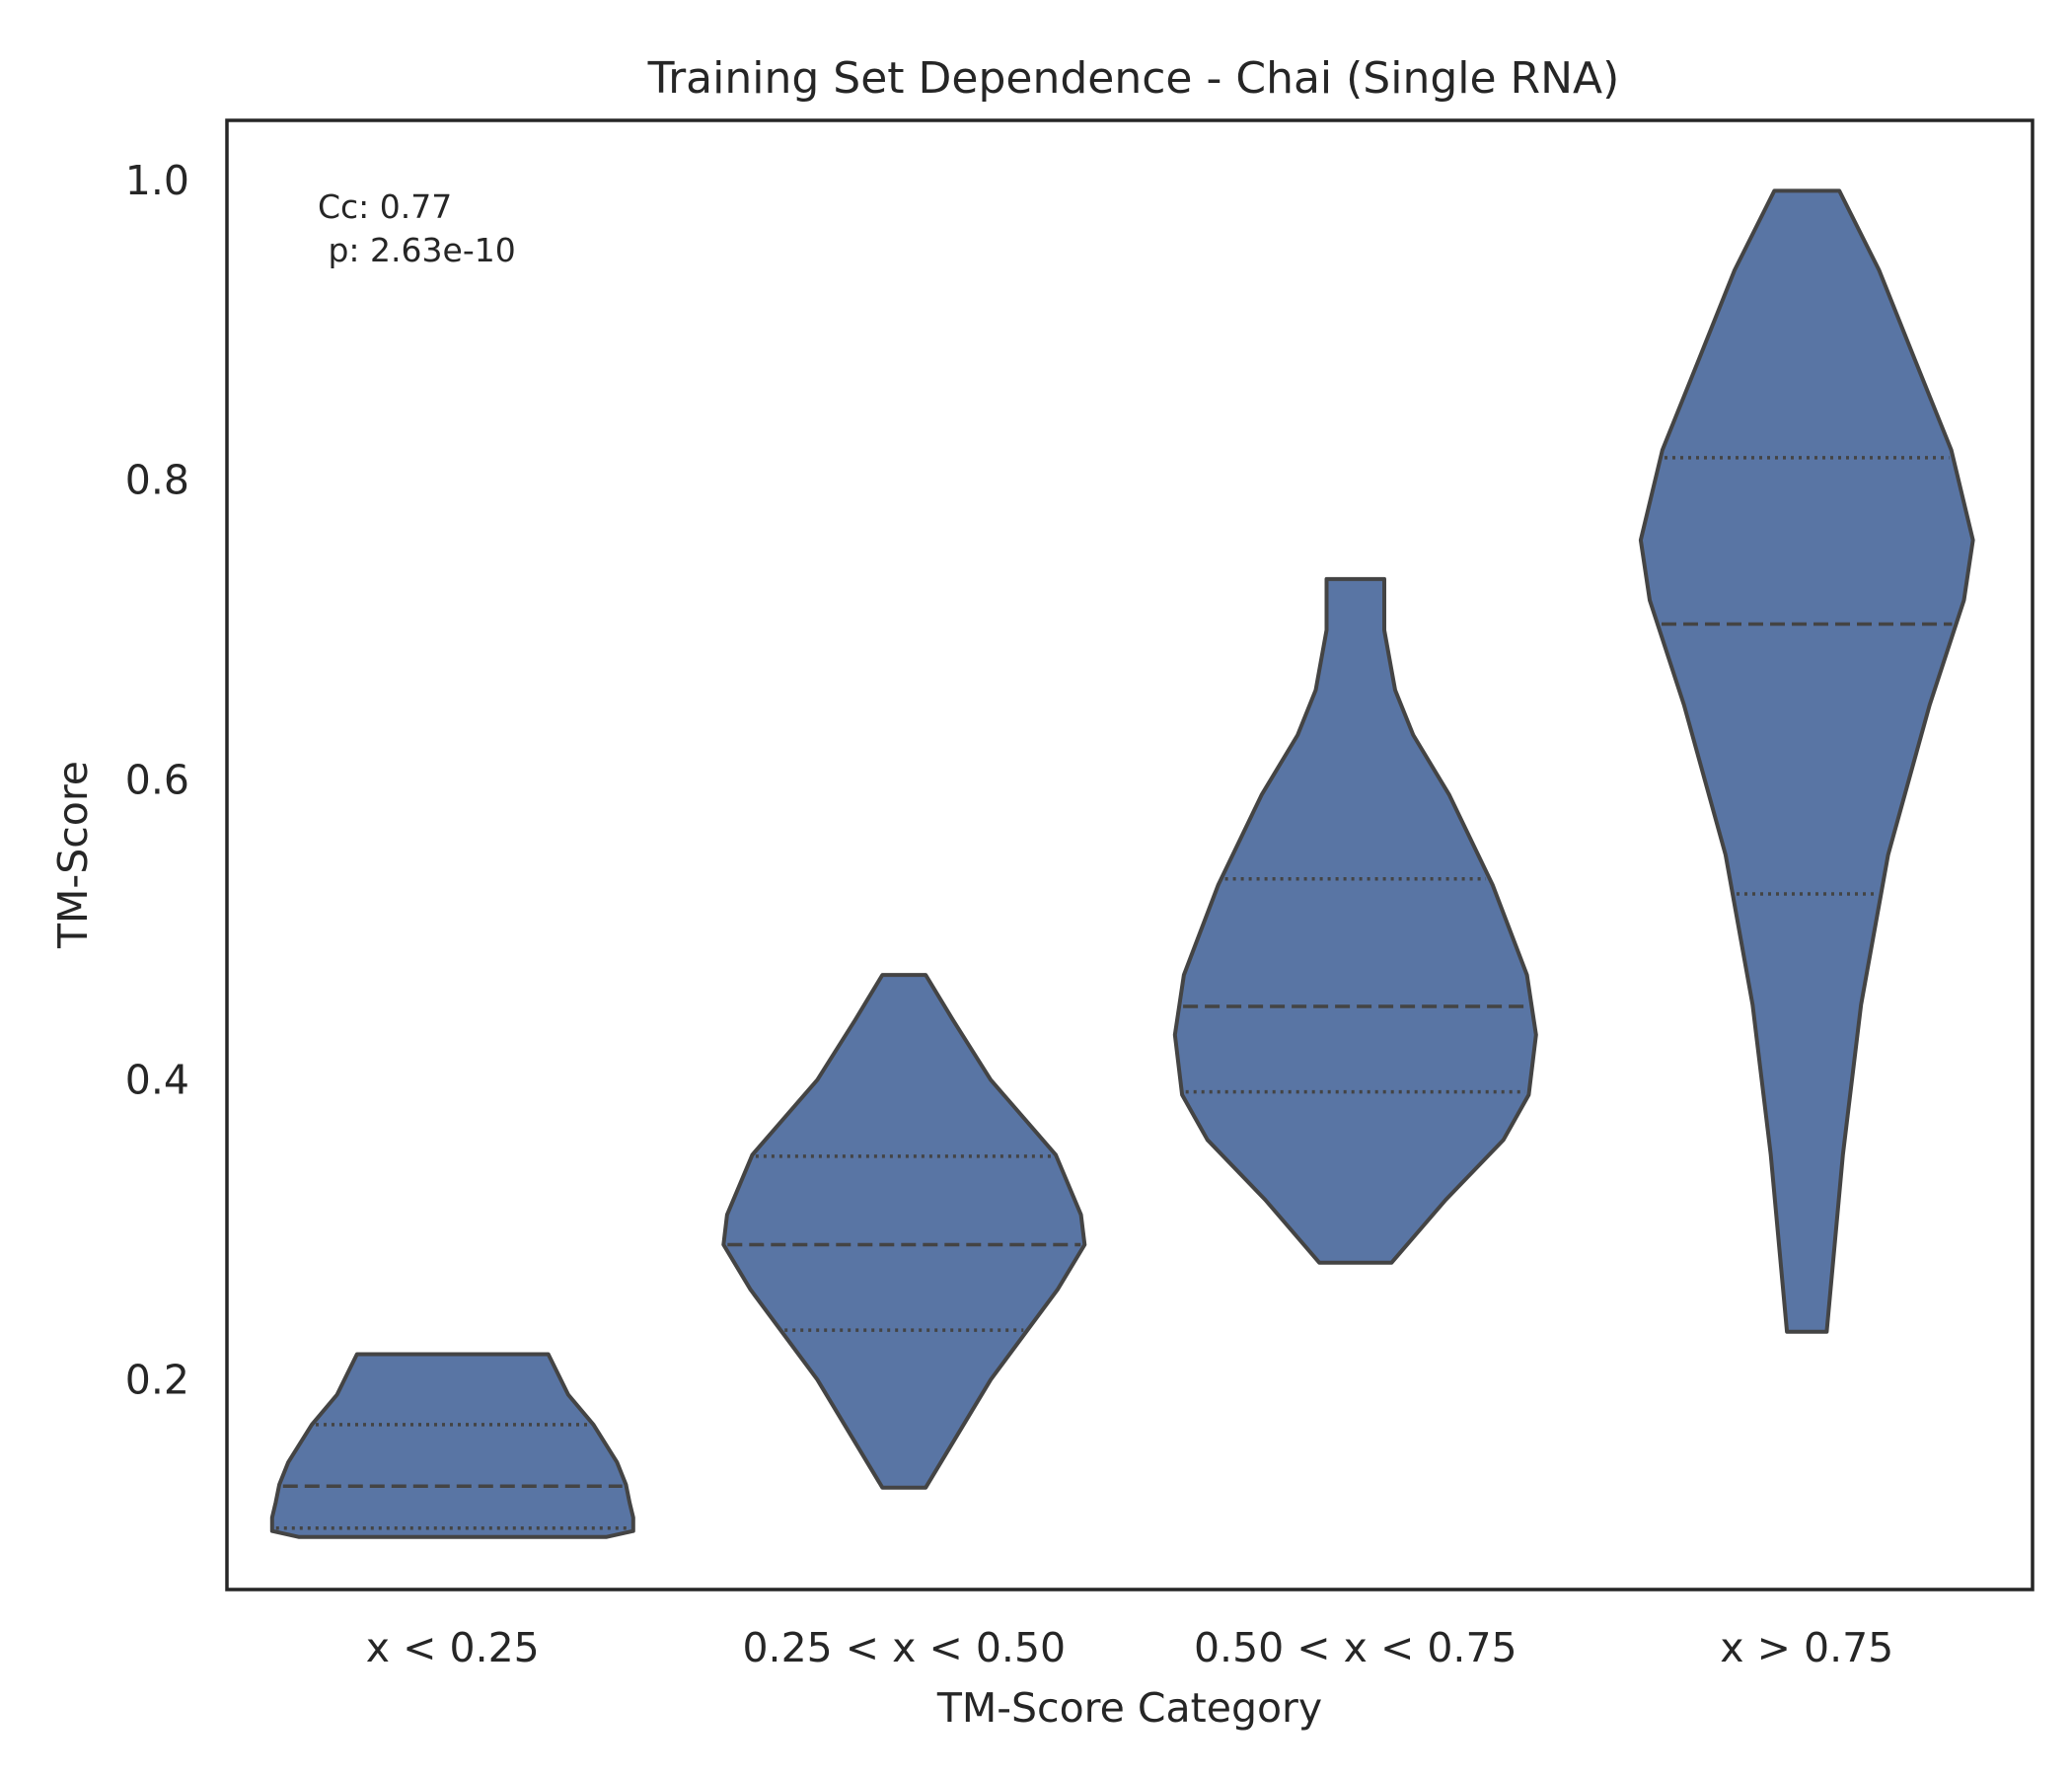  What do you see at coordinates (385, 206) in the screenshot?
I see `cc-value-line: Cc: 0.77` at bounding box center [385, 206].